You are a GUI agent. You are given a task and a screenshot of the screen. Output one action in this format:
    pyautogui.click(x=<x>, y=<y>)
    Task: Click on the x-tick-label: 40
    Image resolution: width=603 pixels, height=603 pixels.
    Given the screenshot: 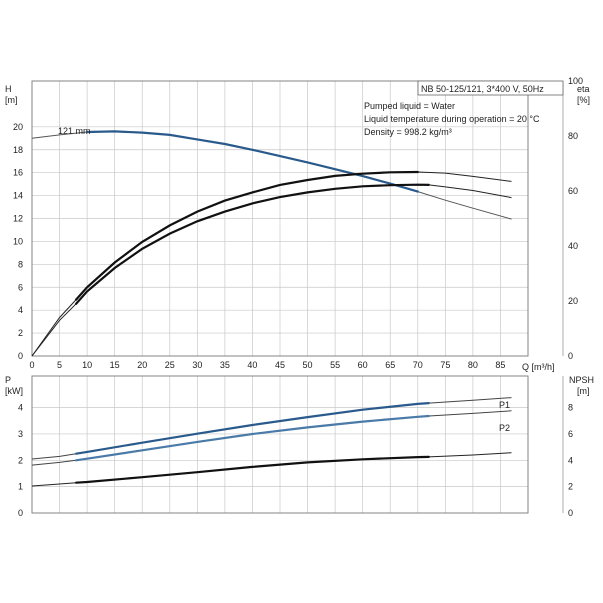 What is the action you would take?
    pyautogui.click(x=252, y=365)
    